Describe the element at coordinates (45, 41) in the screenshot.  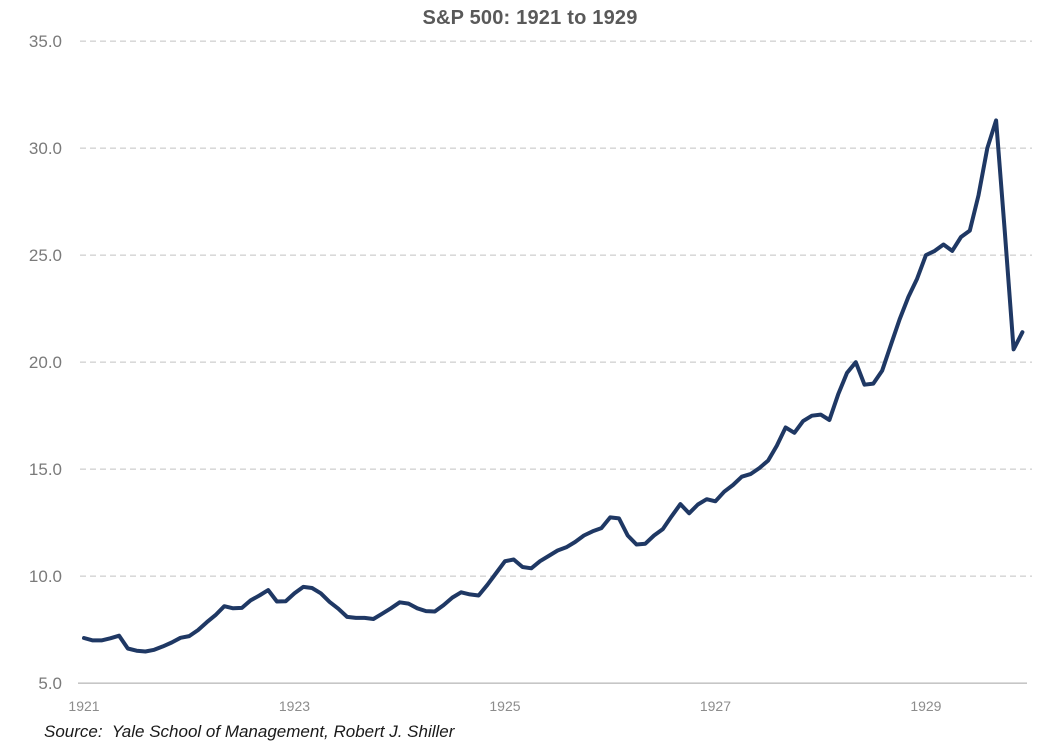
I see `y-tick-label-35: 35.0` at that location.